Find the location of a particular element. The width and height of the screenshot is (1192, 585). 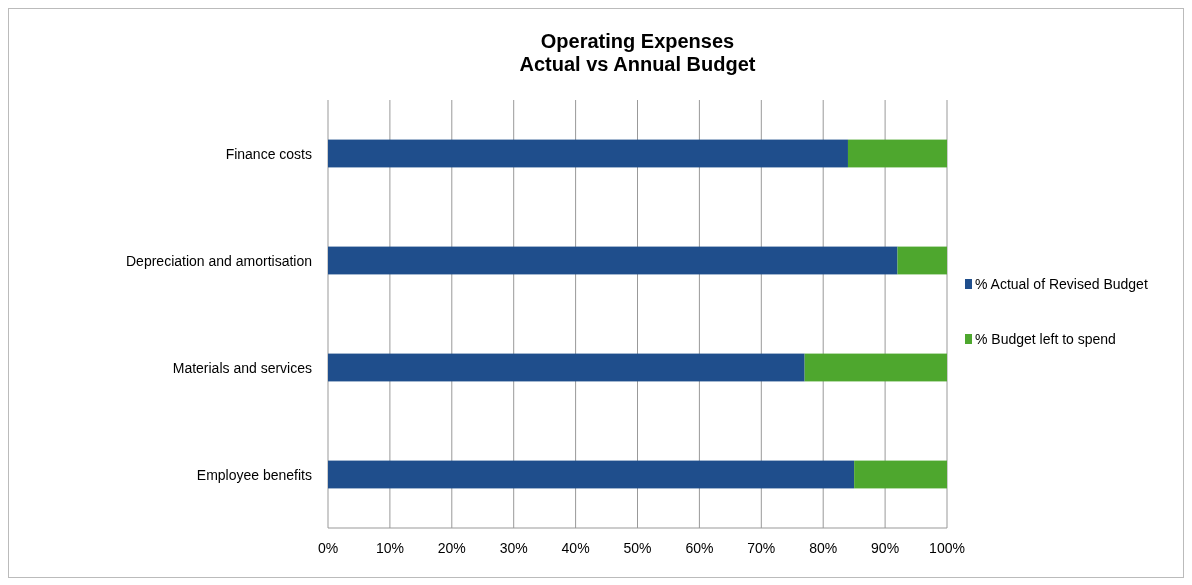

x-tick-label: 70% is located at coordinates (761, 548).